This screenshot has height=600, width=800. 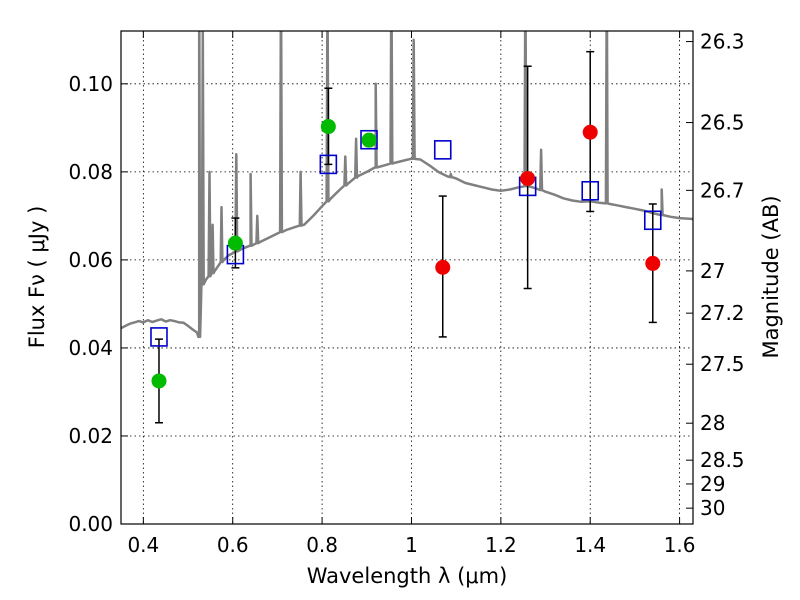 What do you see at coordinates (712, 484) in the screenshot?
I see `right-tick-label: 29` at bounding box center [712, 484].